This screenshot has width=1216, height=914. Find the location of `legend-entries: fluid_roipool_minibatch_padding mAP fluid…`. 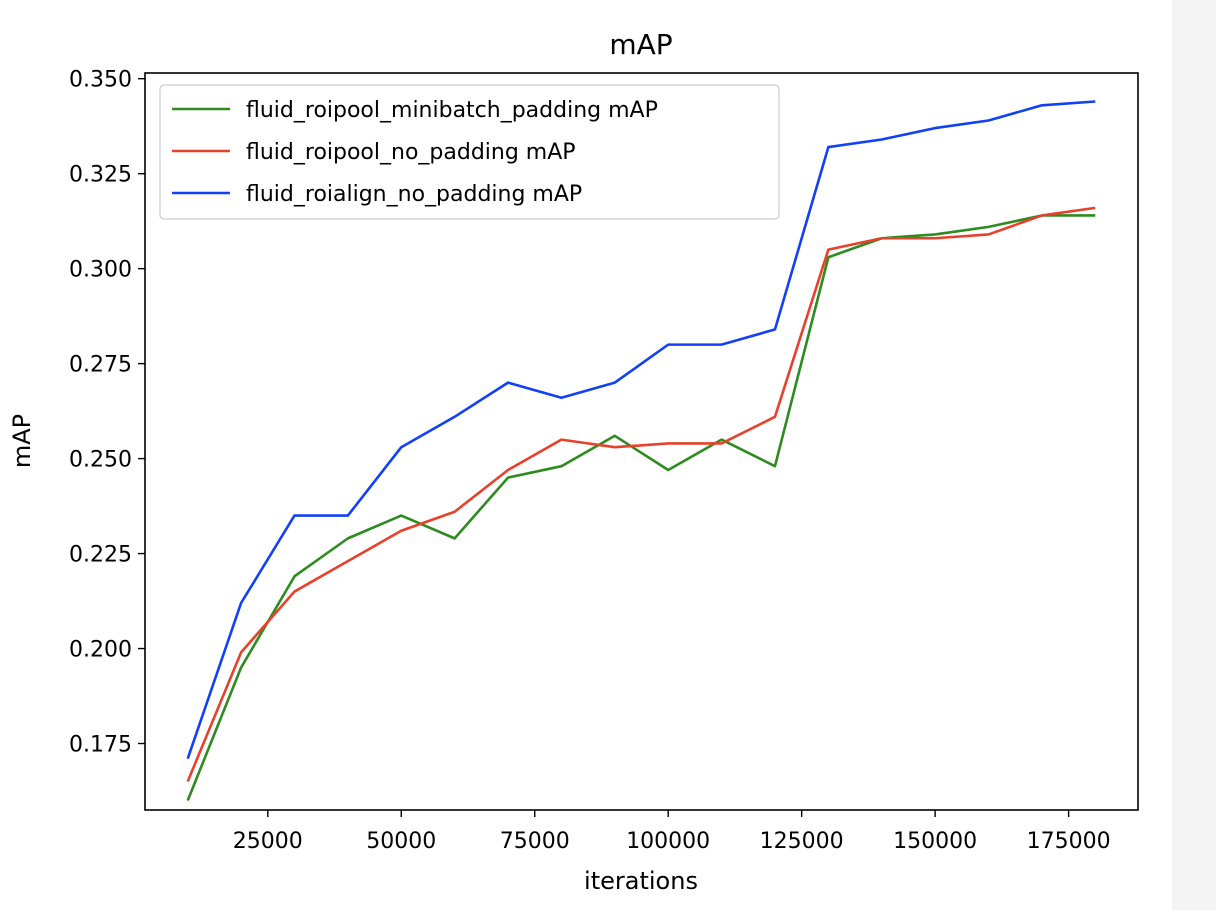

legend-entries: fluid_roipool_minibatch_padding mAP fluid… is located at coordinates (415, 152).